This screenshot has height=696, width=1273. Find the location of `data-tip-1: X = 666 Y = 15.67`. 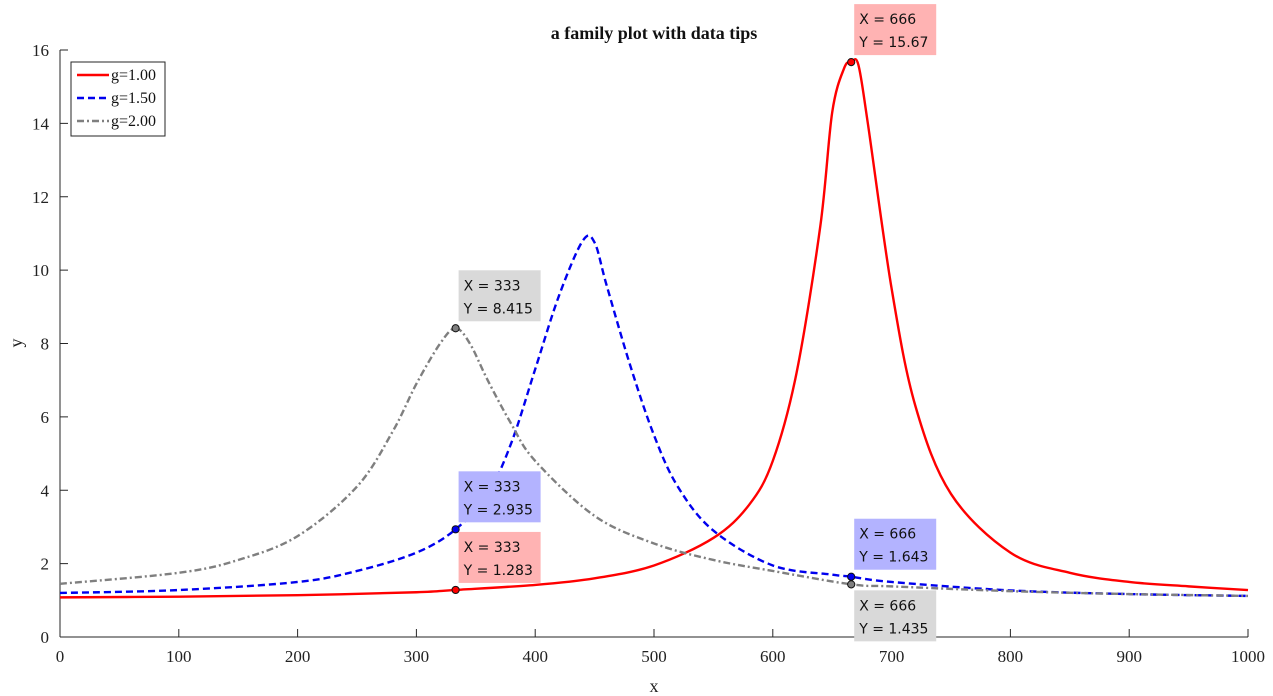

data-tip-1: X = 666 Y = 15.67 is located at coordinates (892, 35).